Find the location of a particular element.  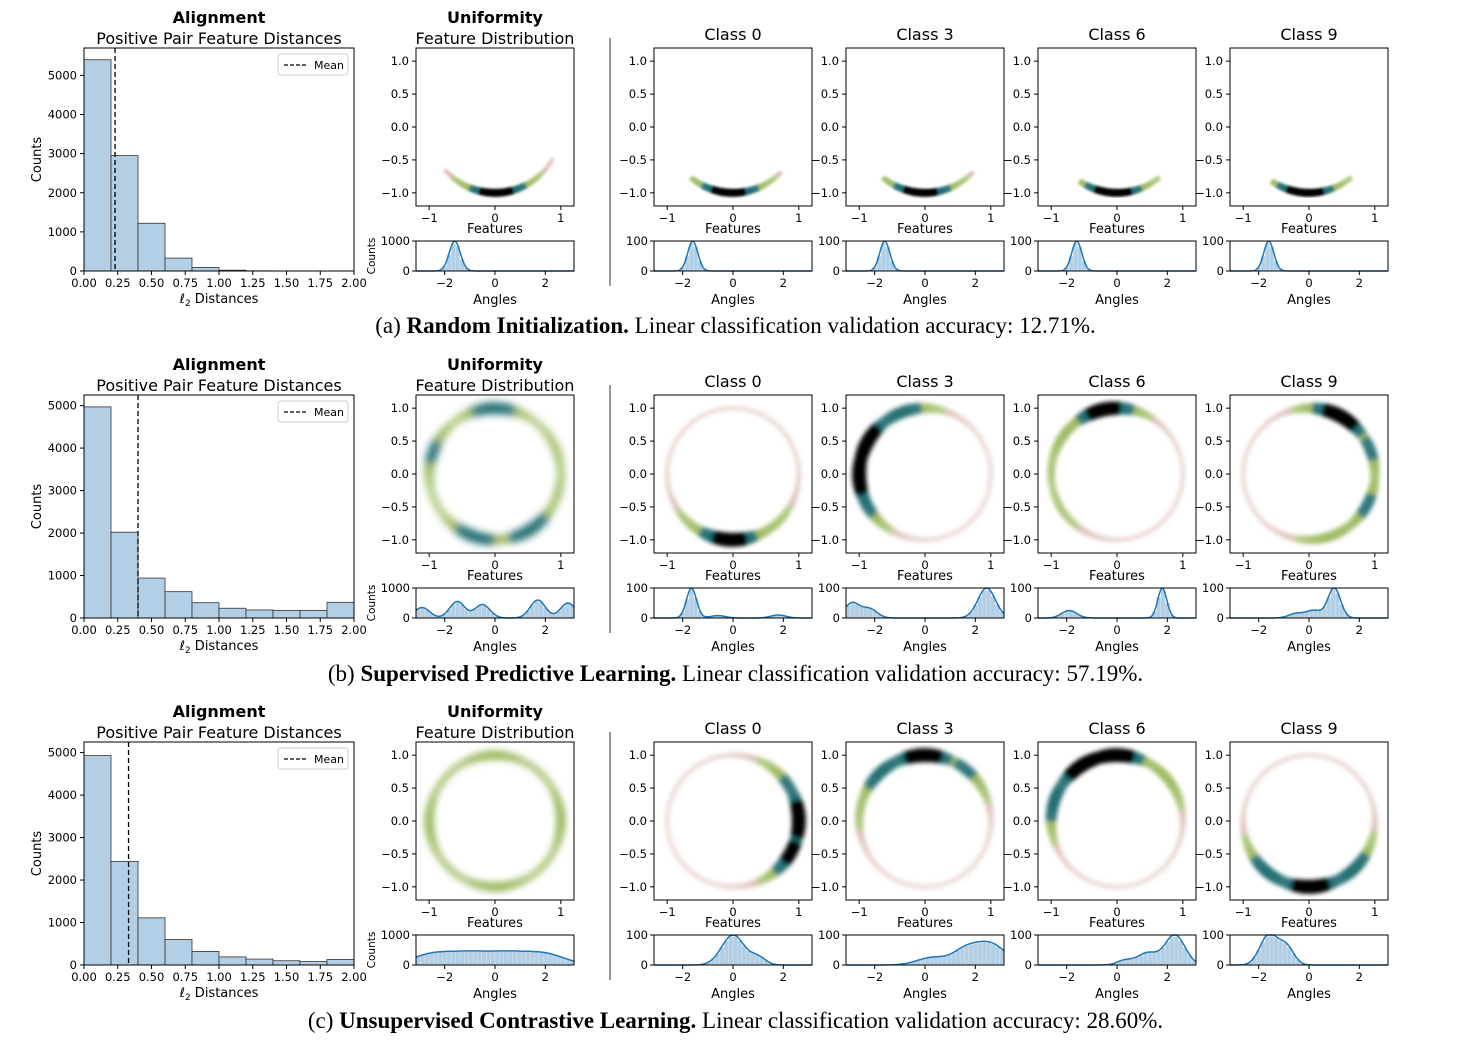

density-ring is located at coordinates (733, 476).